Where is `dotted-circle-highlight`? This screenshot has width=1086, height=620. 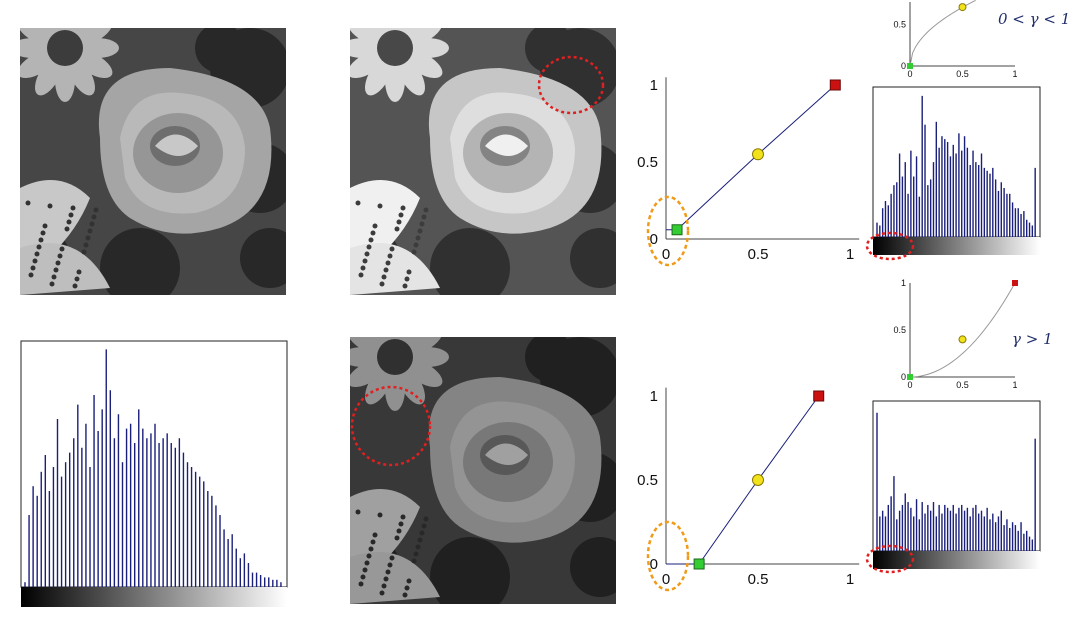 dotted-circle-highlight is located at coordinates (391, 426).